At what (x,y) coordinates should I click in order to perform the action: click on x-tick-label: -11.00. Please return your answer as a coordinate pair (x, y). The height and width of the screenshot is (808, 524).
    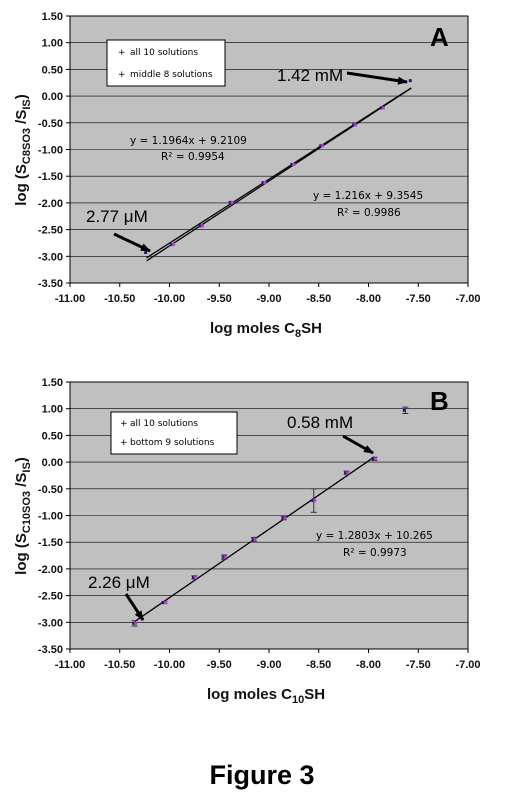
    Looking at the image, I should click on (70, 299).